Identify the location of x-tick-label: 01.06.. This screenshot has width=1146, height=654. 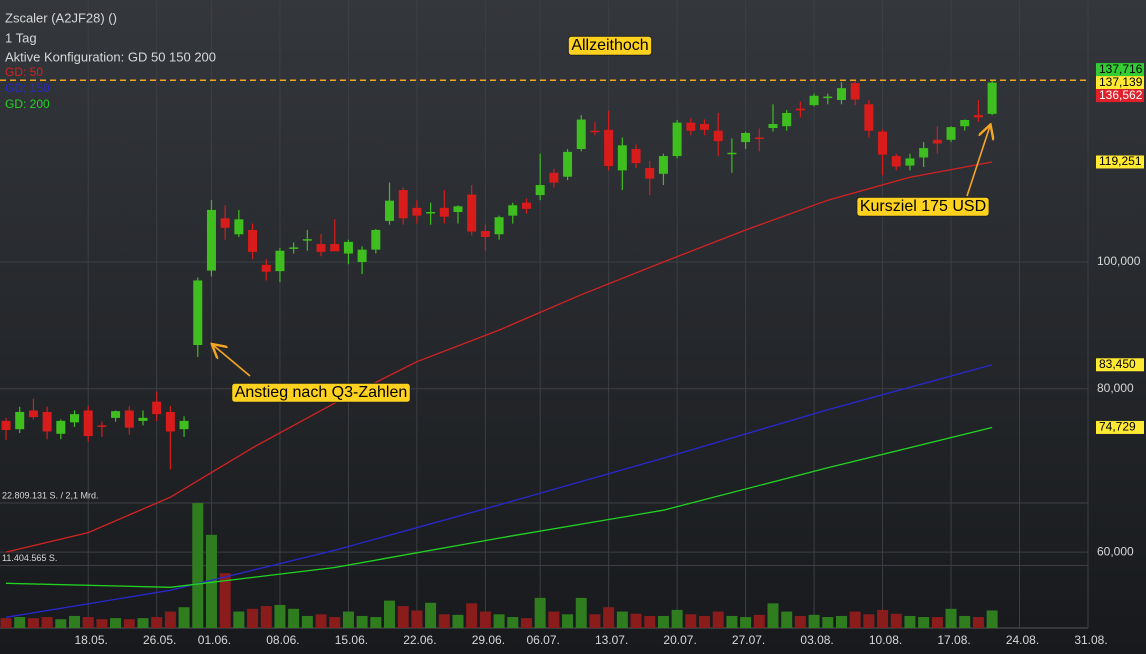
(214, 640).